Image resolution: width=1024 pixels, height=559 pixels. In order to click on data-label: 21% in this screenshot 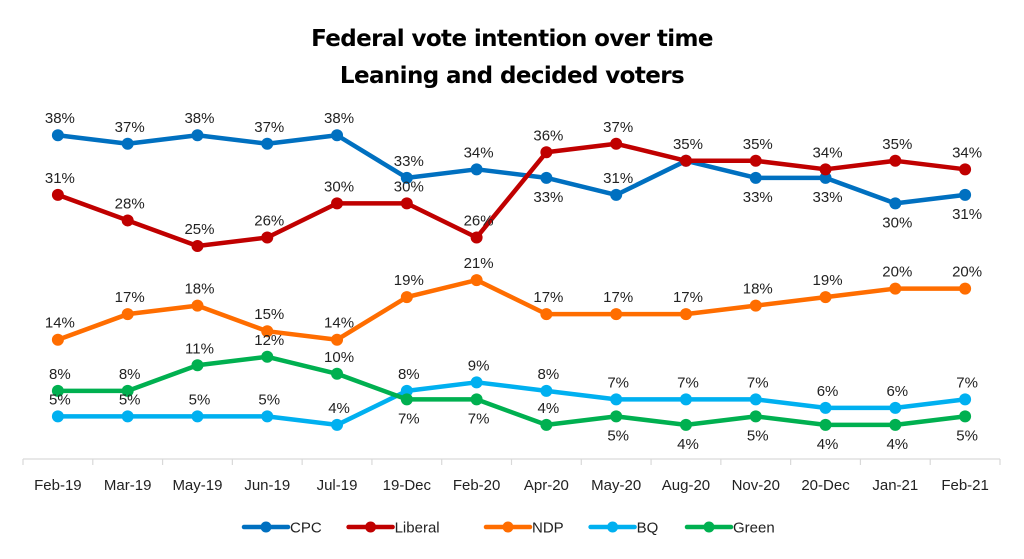, I will do `click(479, 263)`.